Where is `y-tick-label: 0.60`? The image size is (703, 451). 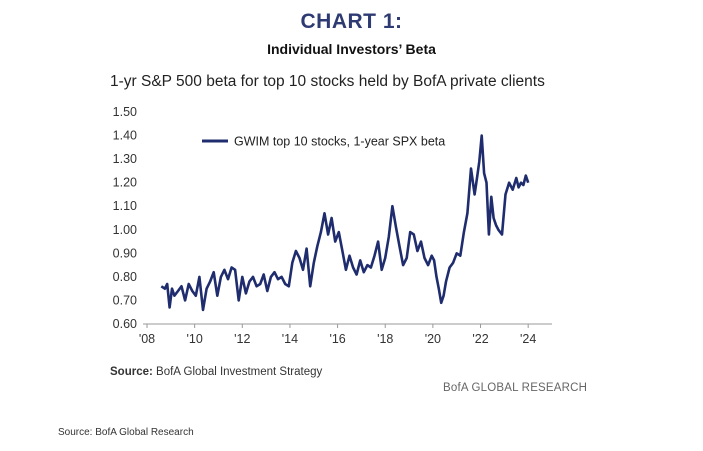
y-tick-label: 0.60 is located at coordinates (125, 324).